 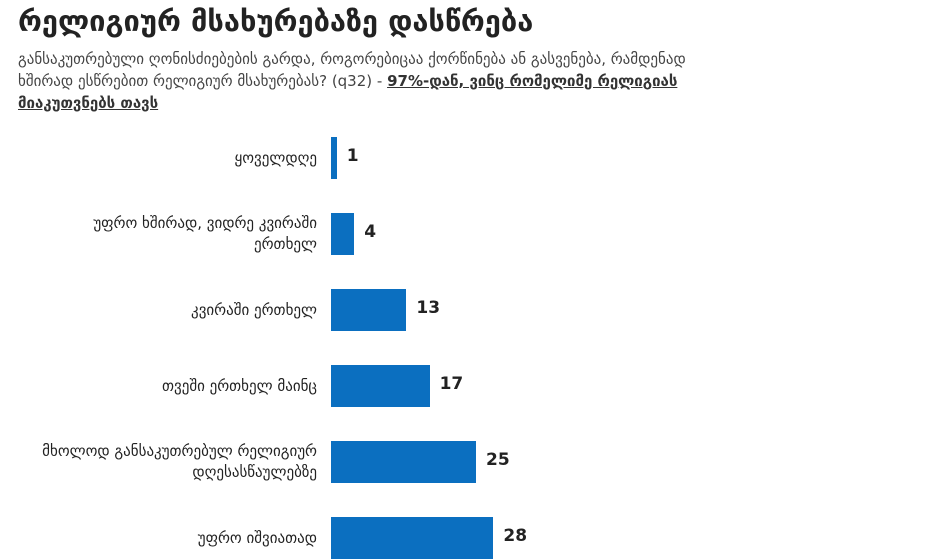 I want to click on category-label: უფრო ხშირად, ვიდრე კვირაში ერთხელ, so click(x=205, y=233).